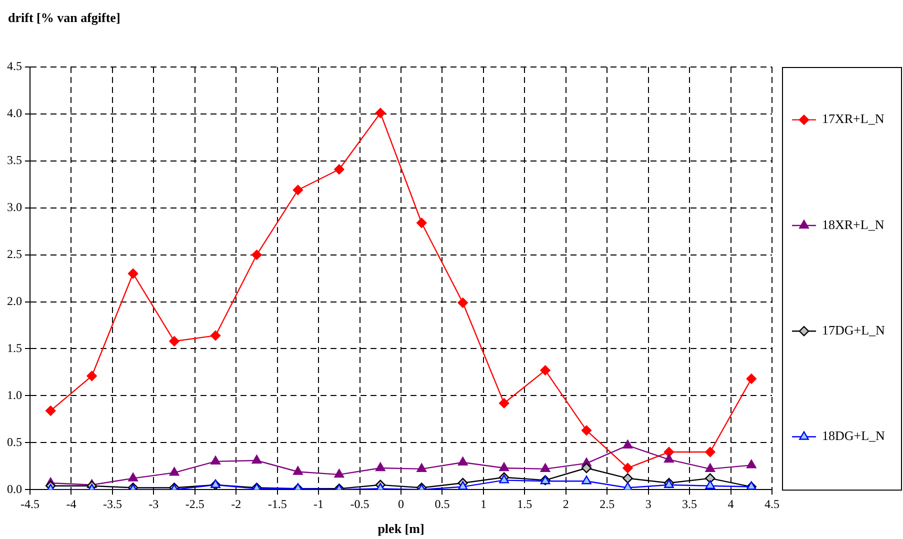 The width and height of the screenshot is (903, 539). I want to click on x-tick-label: -1.5, so click(277, 503).